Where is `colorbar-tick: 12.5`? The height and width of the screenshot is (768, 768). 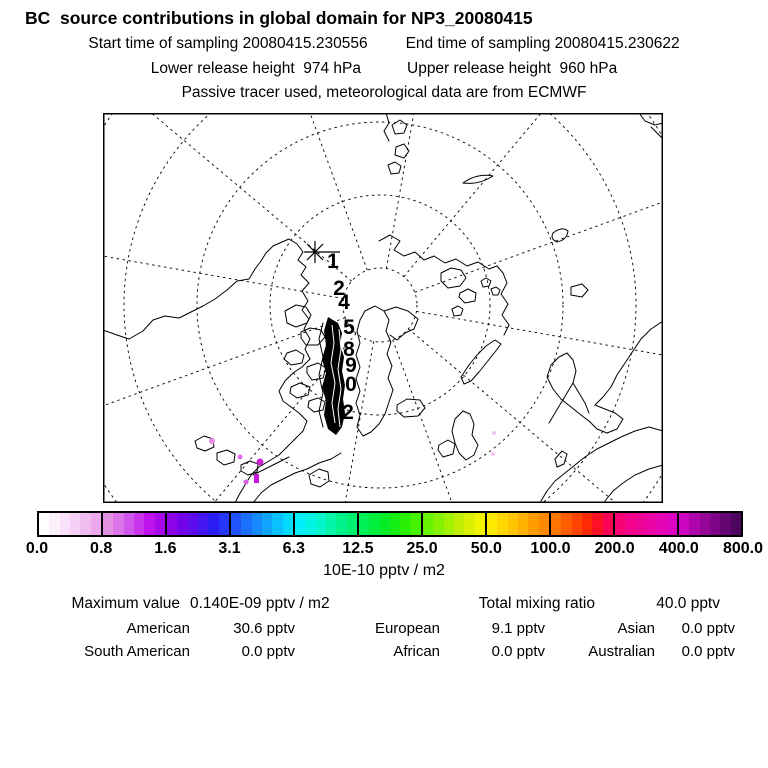 colorbar-tick: 12.5 is located at coordinates (358, 548).